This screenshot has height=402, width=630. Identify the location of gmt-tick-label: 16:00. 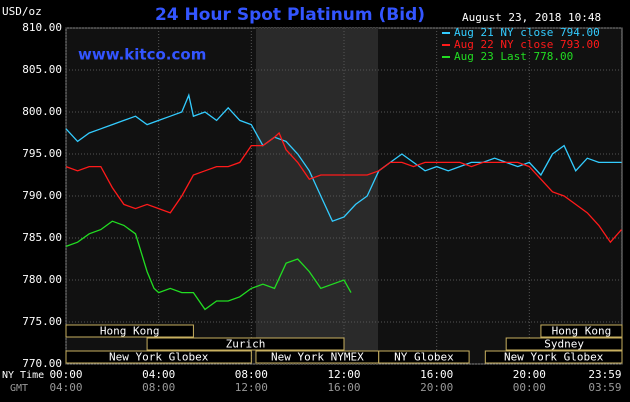
(343, 387).